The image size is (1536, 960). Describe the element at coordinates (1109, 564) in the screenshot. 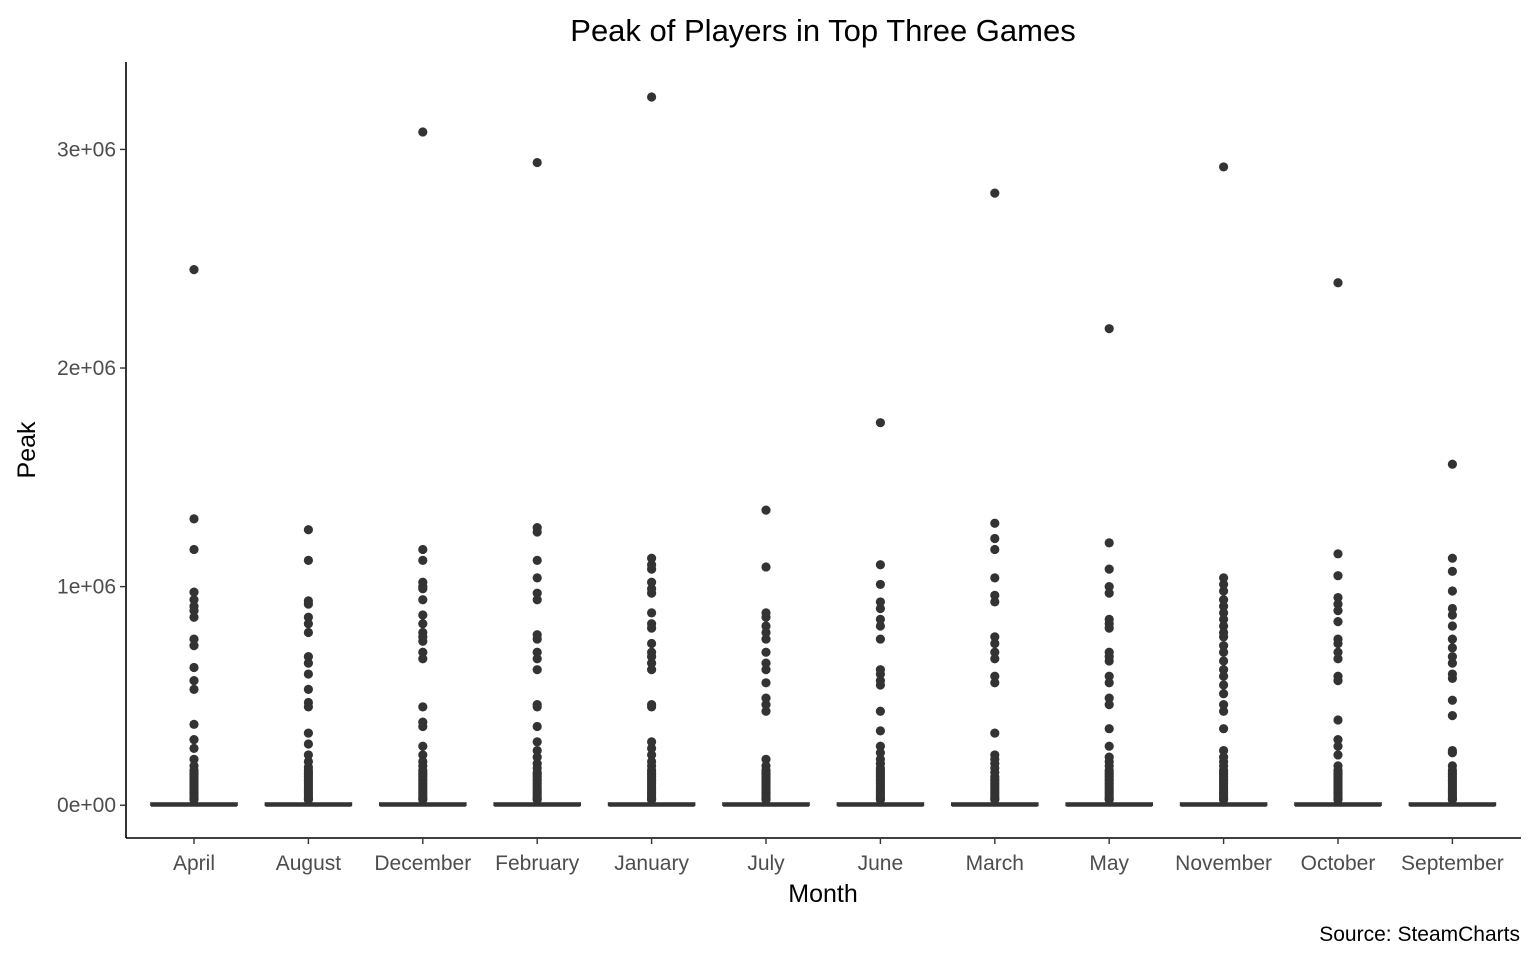

I see `box-may` at that location.